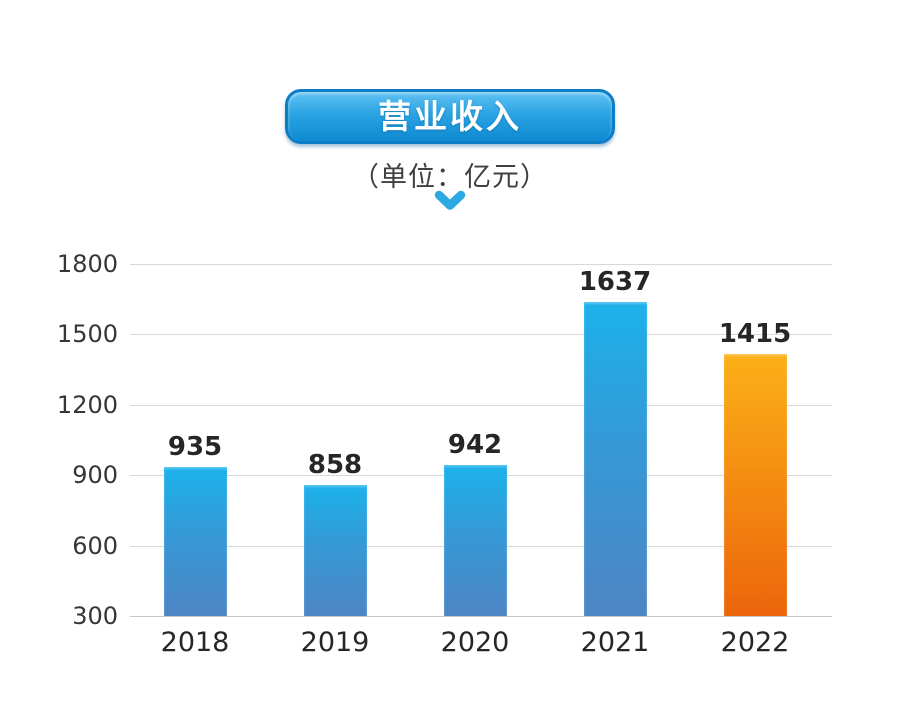  I want to click on x-axis-label: 2019, so click(335, 642).